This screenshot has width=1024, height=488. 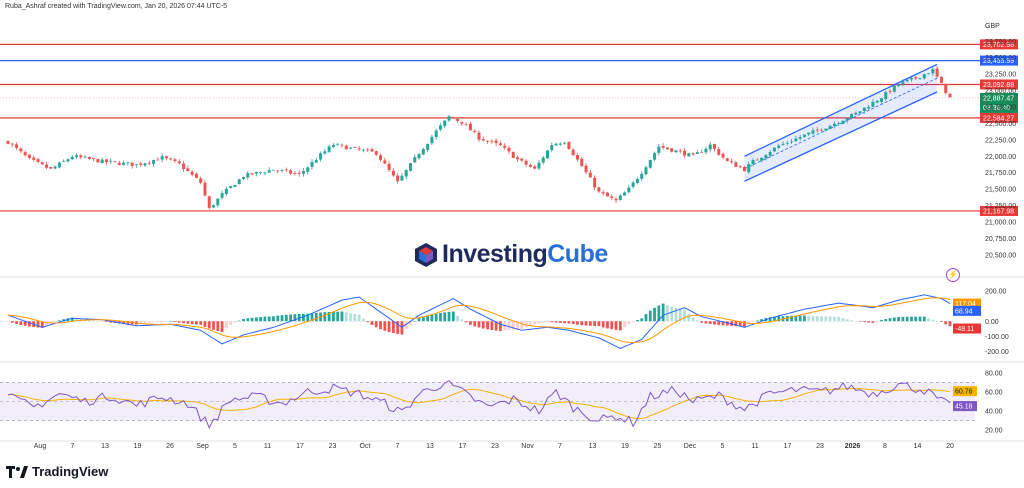 What do you see at coordinates (788, 446) in the screenshot?
I see `time-tick-label: 17` at bounding box center [788, 446].